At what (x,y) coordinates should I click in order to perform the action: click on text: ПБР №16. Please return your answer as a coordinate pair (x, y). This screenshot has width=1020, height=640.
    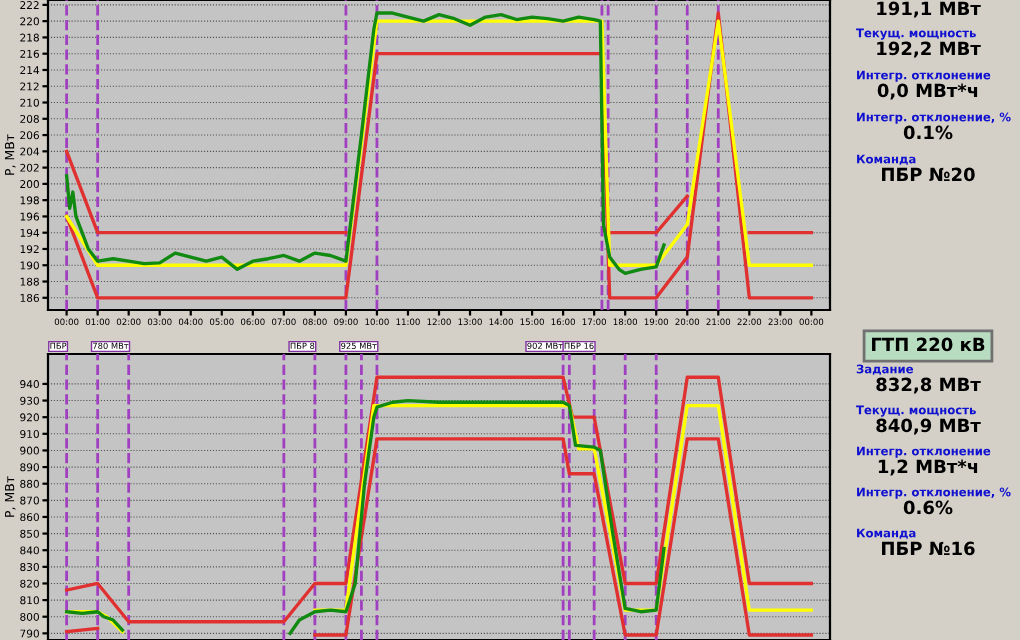
    Looking at the image, I should click on (928, 548).